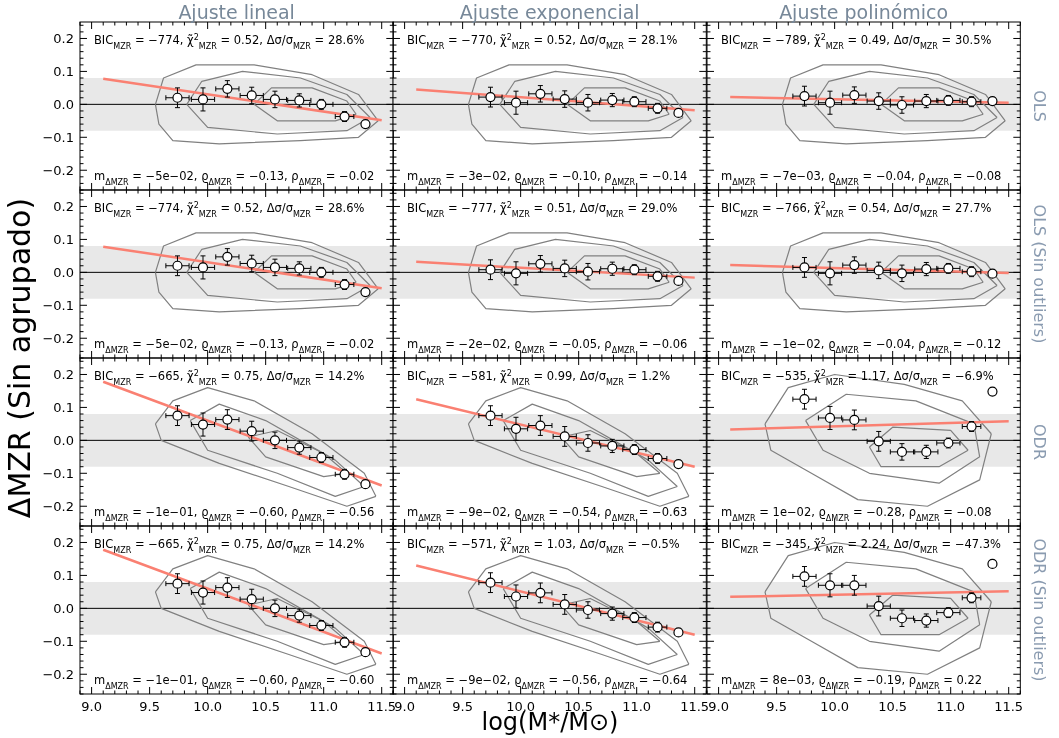 The height and width of the screenshot is (738, 1059). Describe the element at coordinates (539, 377) in the screenshot. I see `annotation: BIC$_{MZR}$ = −581, χ̃$^{2}$$_{MZR}$ = 0.99, Δσ/σ$_{MZR}$ = 1.2%` at that location.